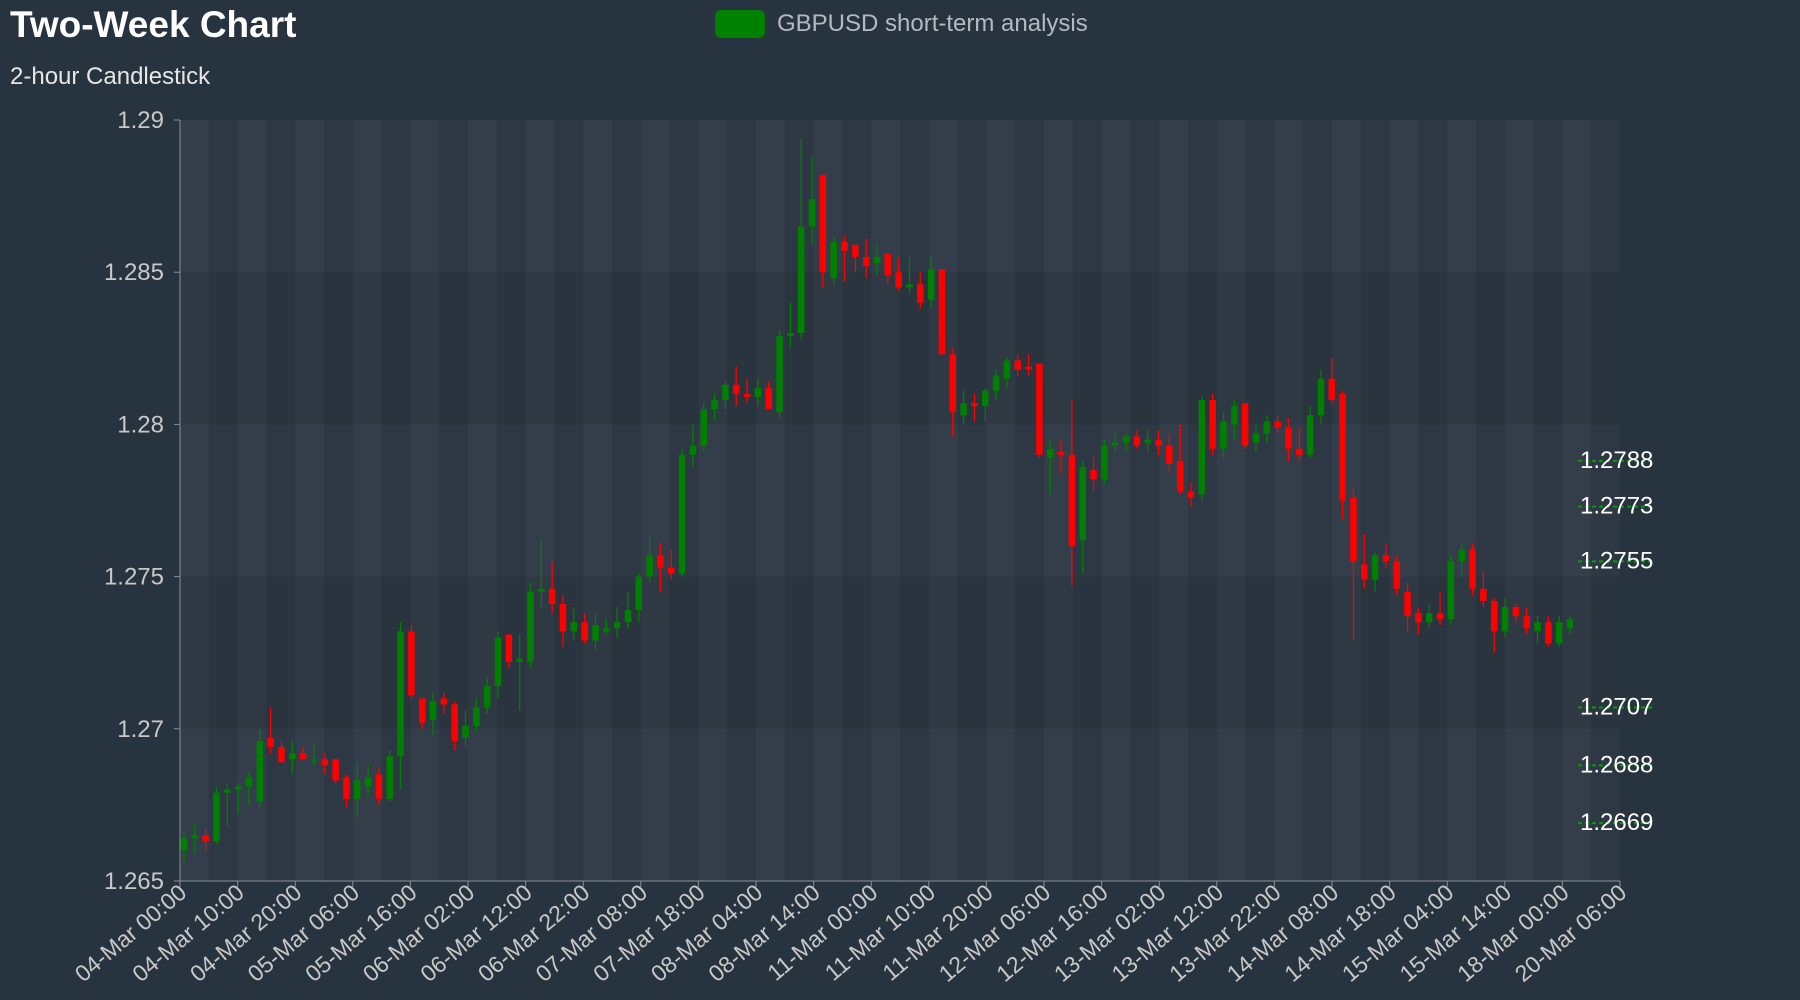  Describe the element at coordinates (1616, 460) in the screenshot. I see `level-label: 1.2788` at that location.